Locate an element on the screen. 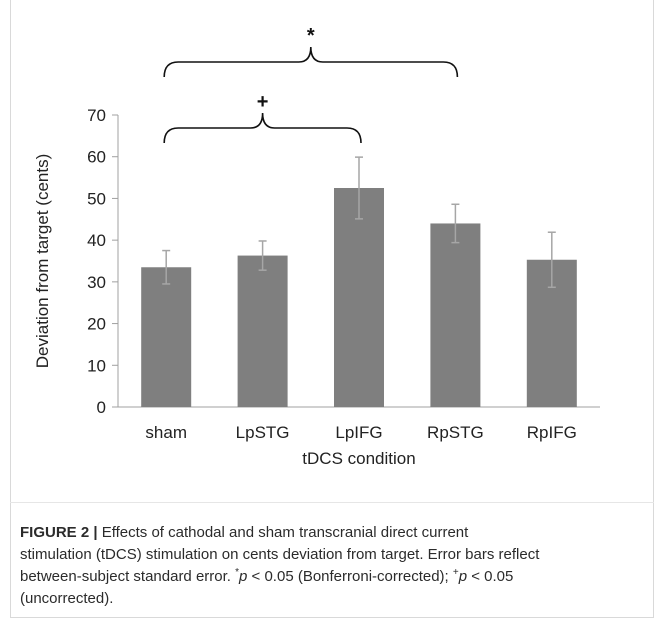 This screenshot has height=622, width=658. caption-text-3b: < 0.05 (Bonferroni-corrected); is located at coordinates (350, 576).